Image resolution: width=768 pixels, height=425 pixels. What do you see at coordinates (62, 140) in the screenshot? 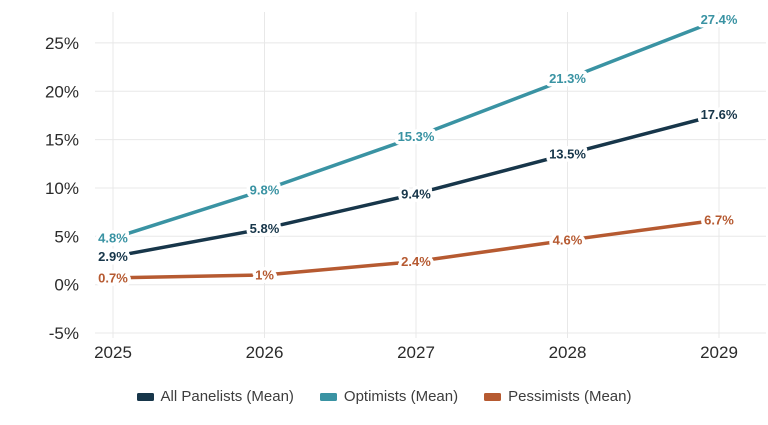
I see `y-axis-tick-label: 15%` at bounding box center [62, 140].